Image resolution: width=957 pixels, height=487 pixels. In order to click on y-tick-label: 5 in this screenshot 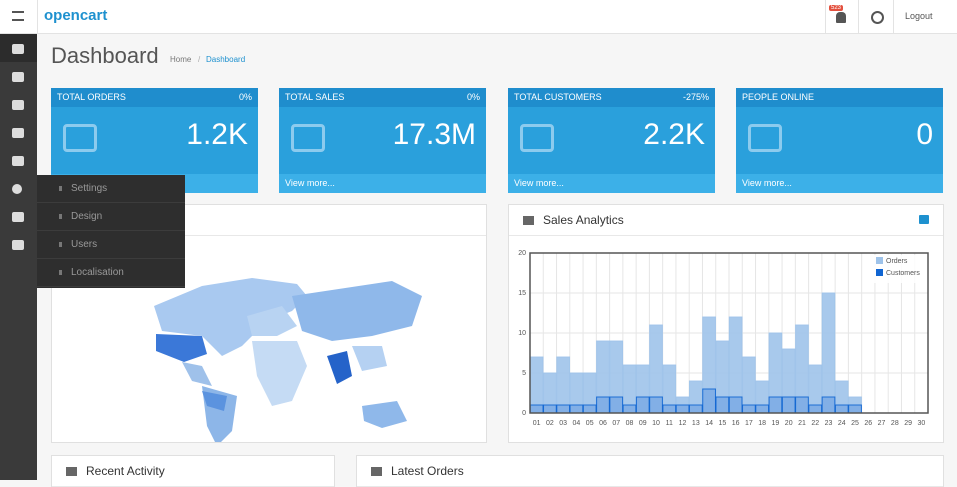, I will do `click(524, 373)`.